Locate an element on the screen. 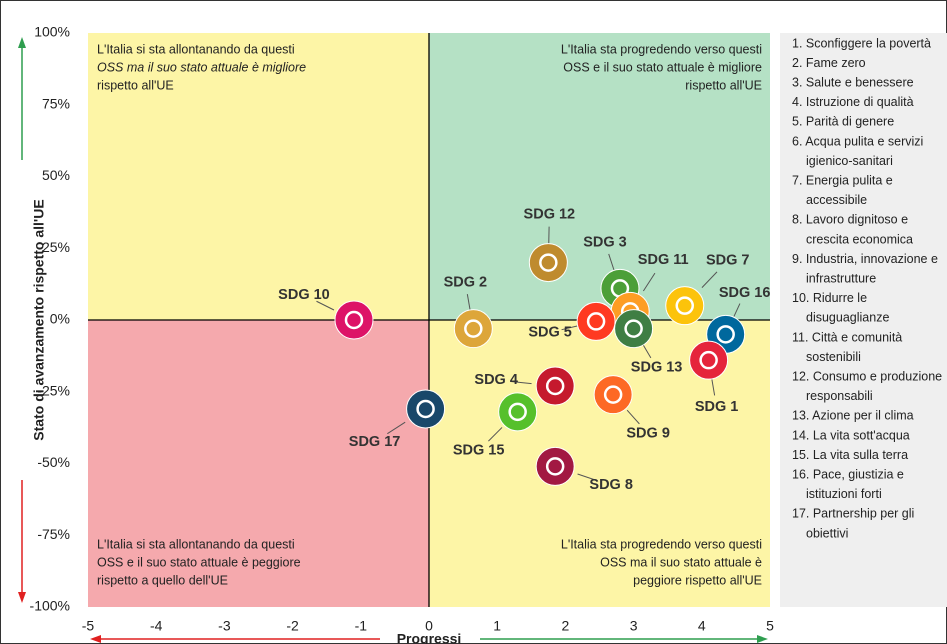 The width and height of the screenshot is (947, 644). y-axis-label: Stato di avanzamento rispetto all'UE is located at coordinates (39, 319).